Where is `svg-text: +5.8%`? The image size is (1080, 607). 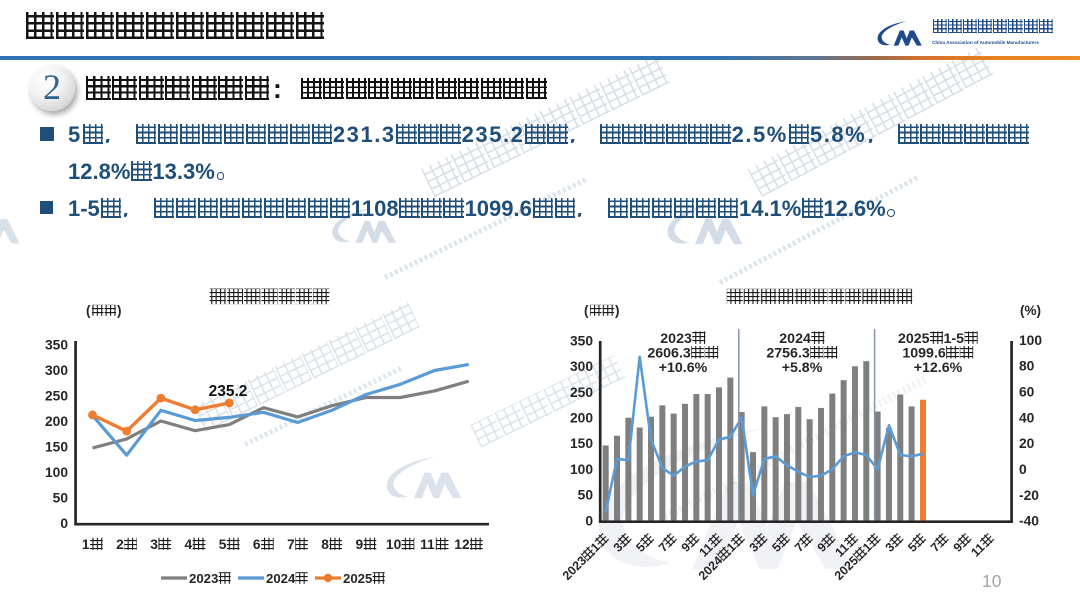
svg-text: +5.8% is located at coordinates (802, 368).